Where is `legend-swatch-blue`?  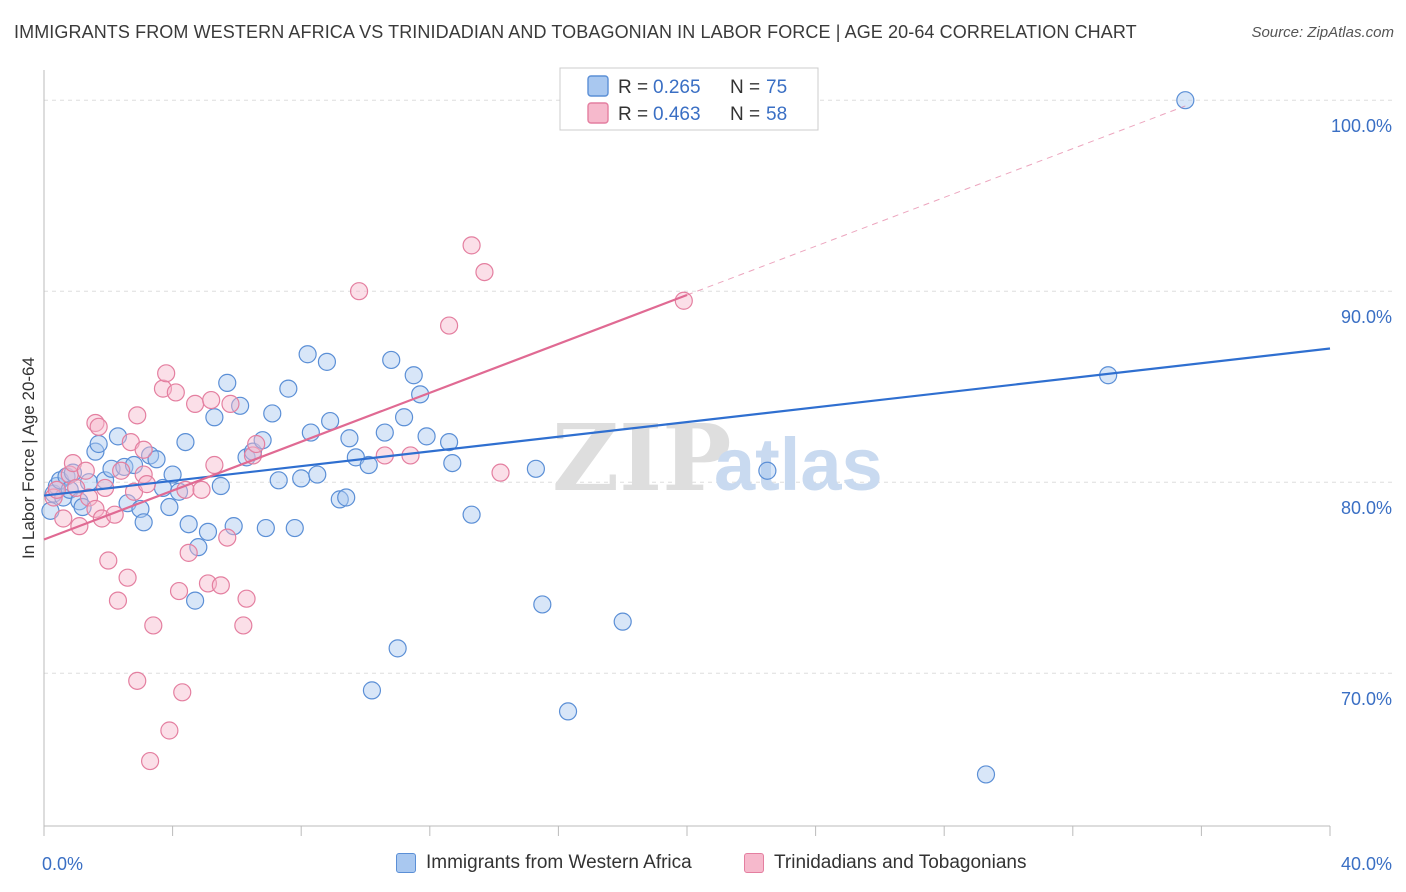
legend-swatch-blue is located at coordinates (406, 863).